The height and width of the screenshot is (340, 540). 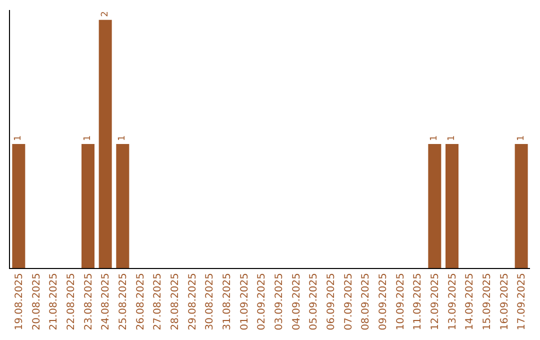 I want to click on x-tick-label: 16.09.2025, so click(x=504, y=301).